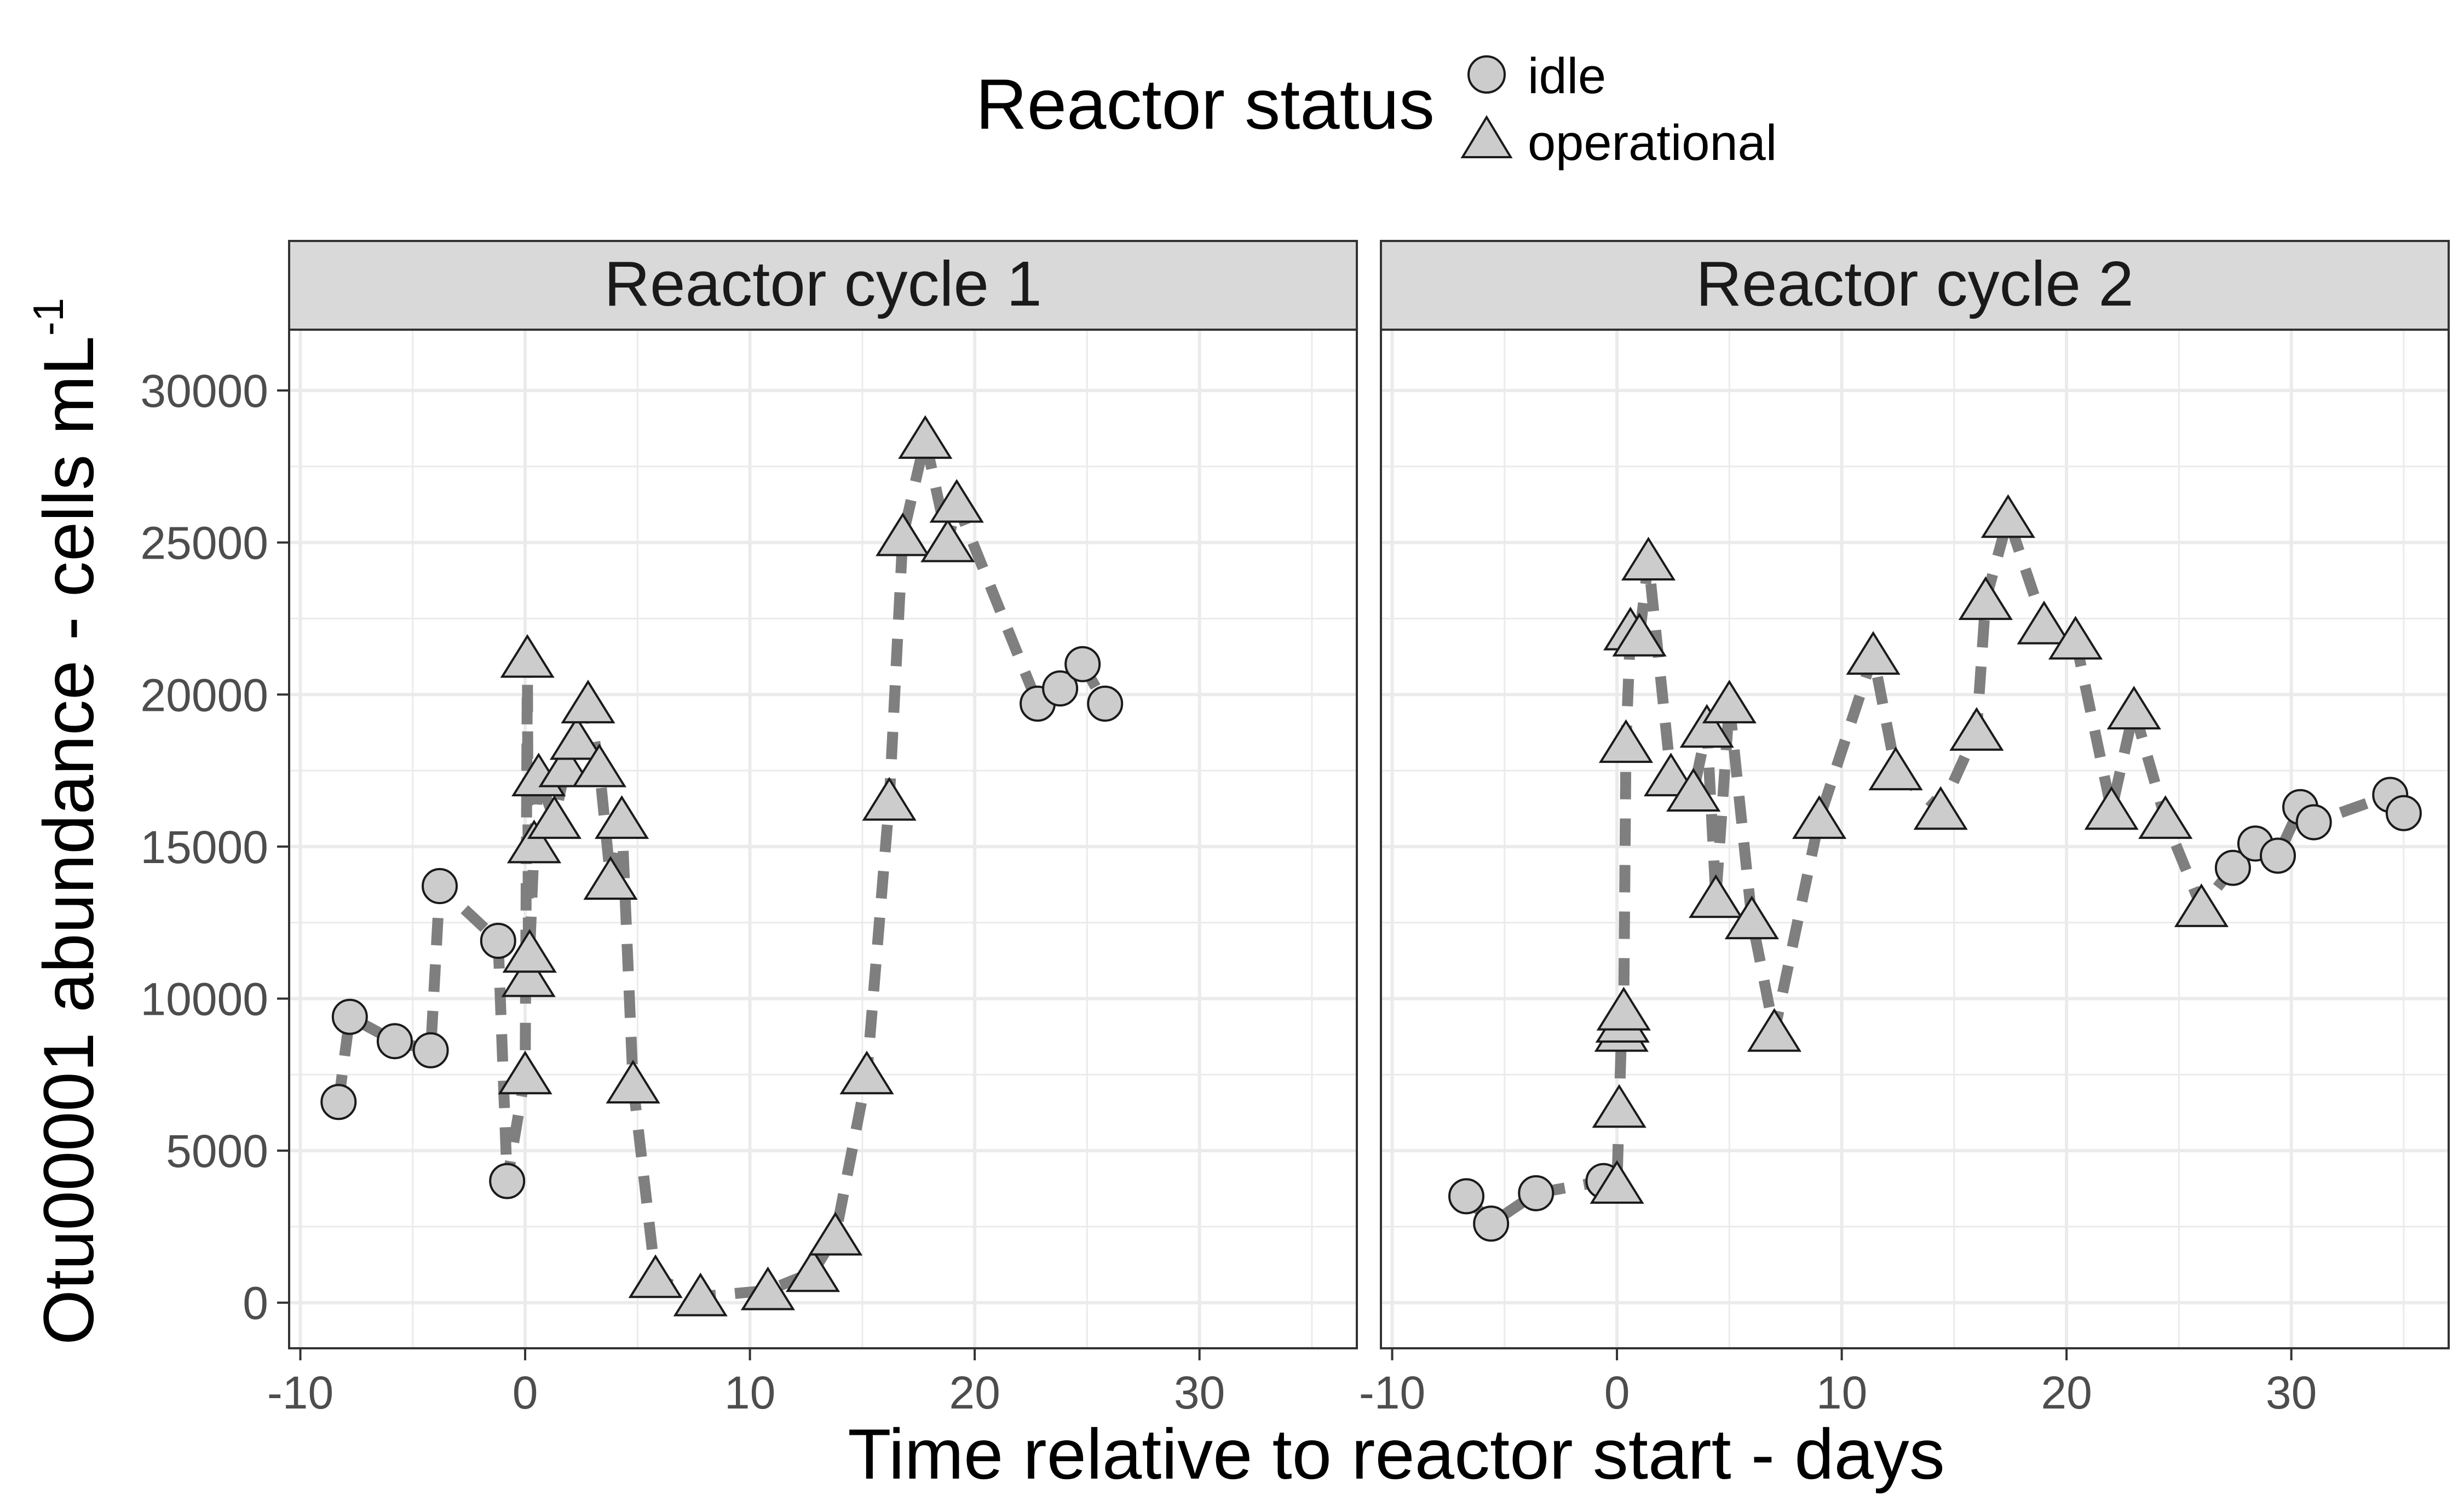  I want to click on y-tick-label: 5000, so click(217, 1151).